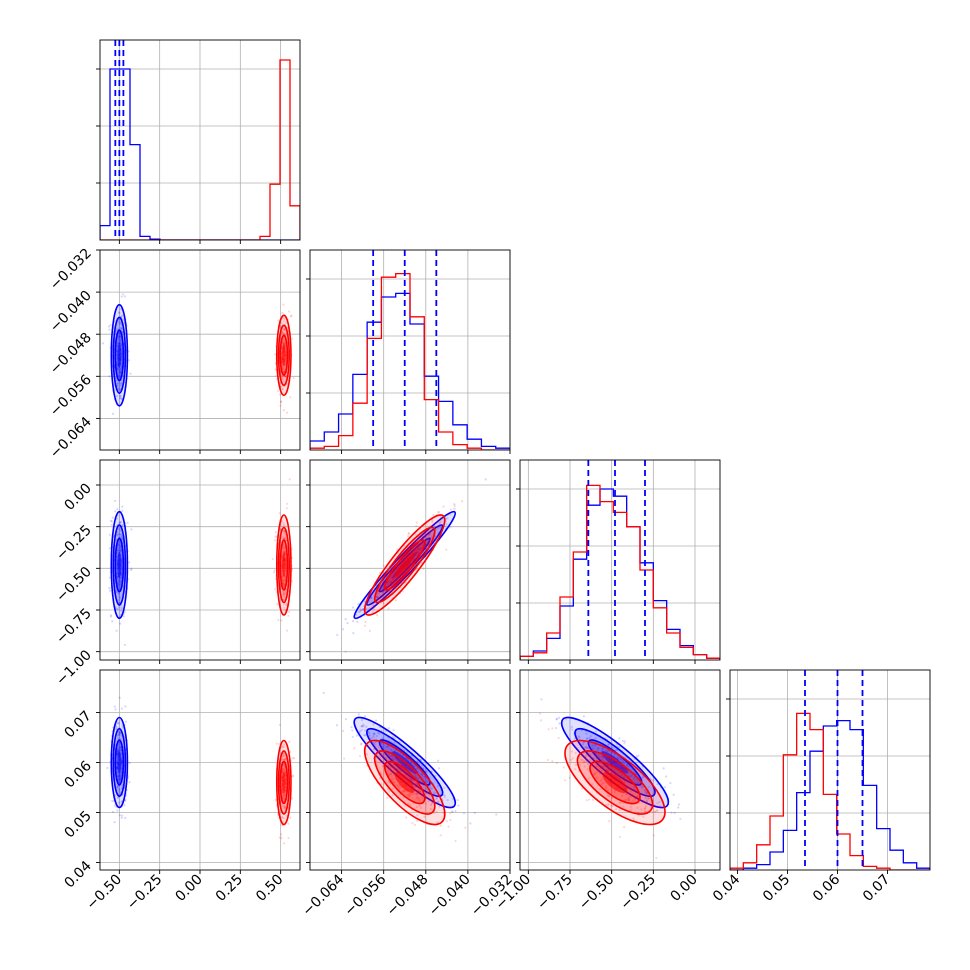 The image size is (970, 970). Describe the element at coordinates (555, 893) in the screenshot. I see `x-tick-label: −0.75` at that location.